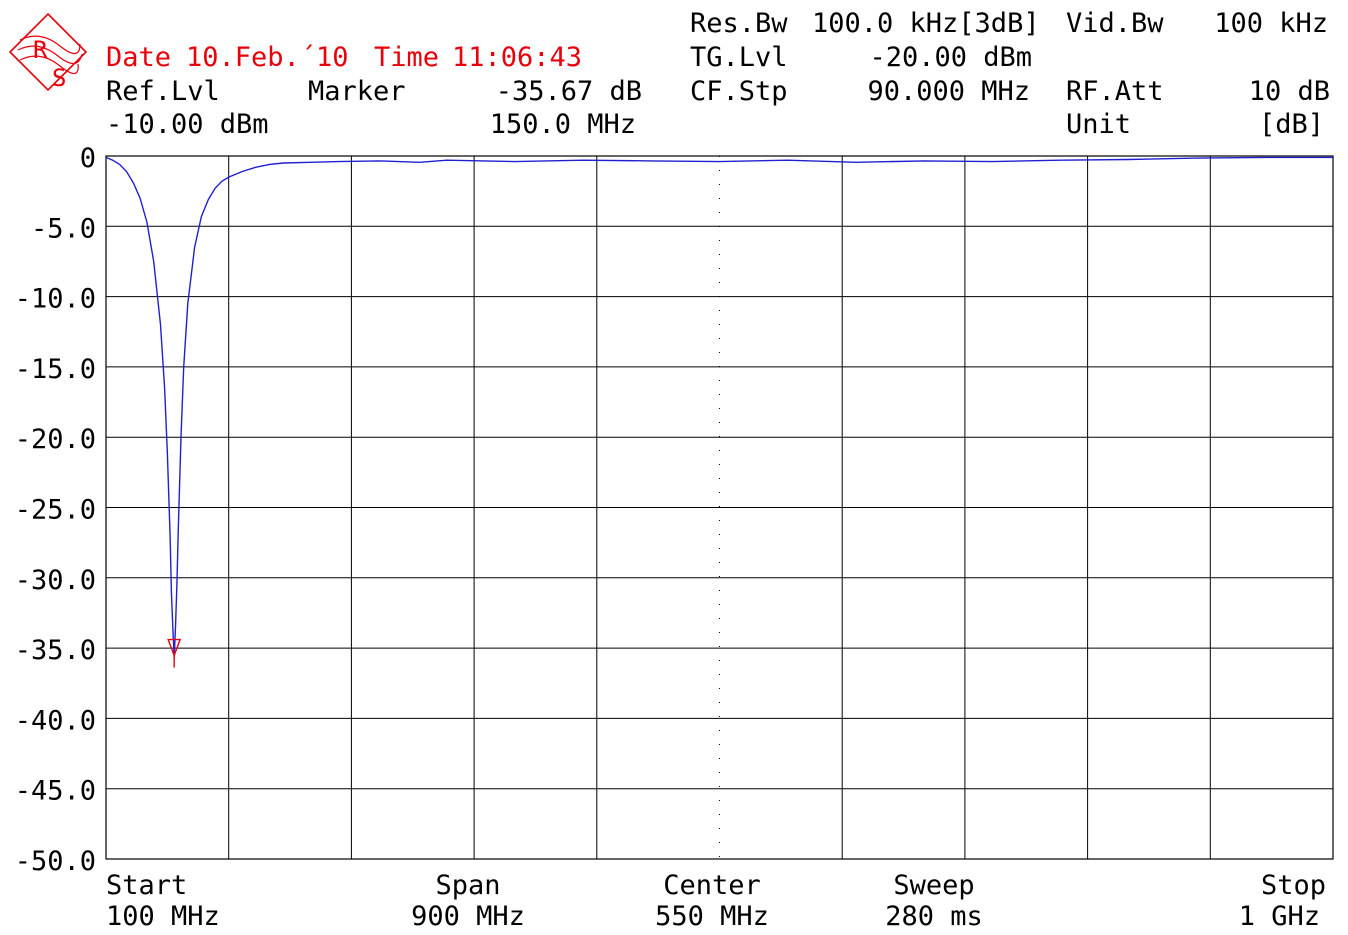  Describe the element at coordinates (55, 580) in the screenshot. I see `y-tick-label: -30.0` at that location.